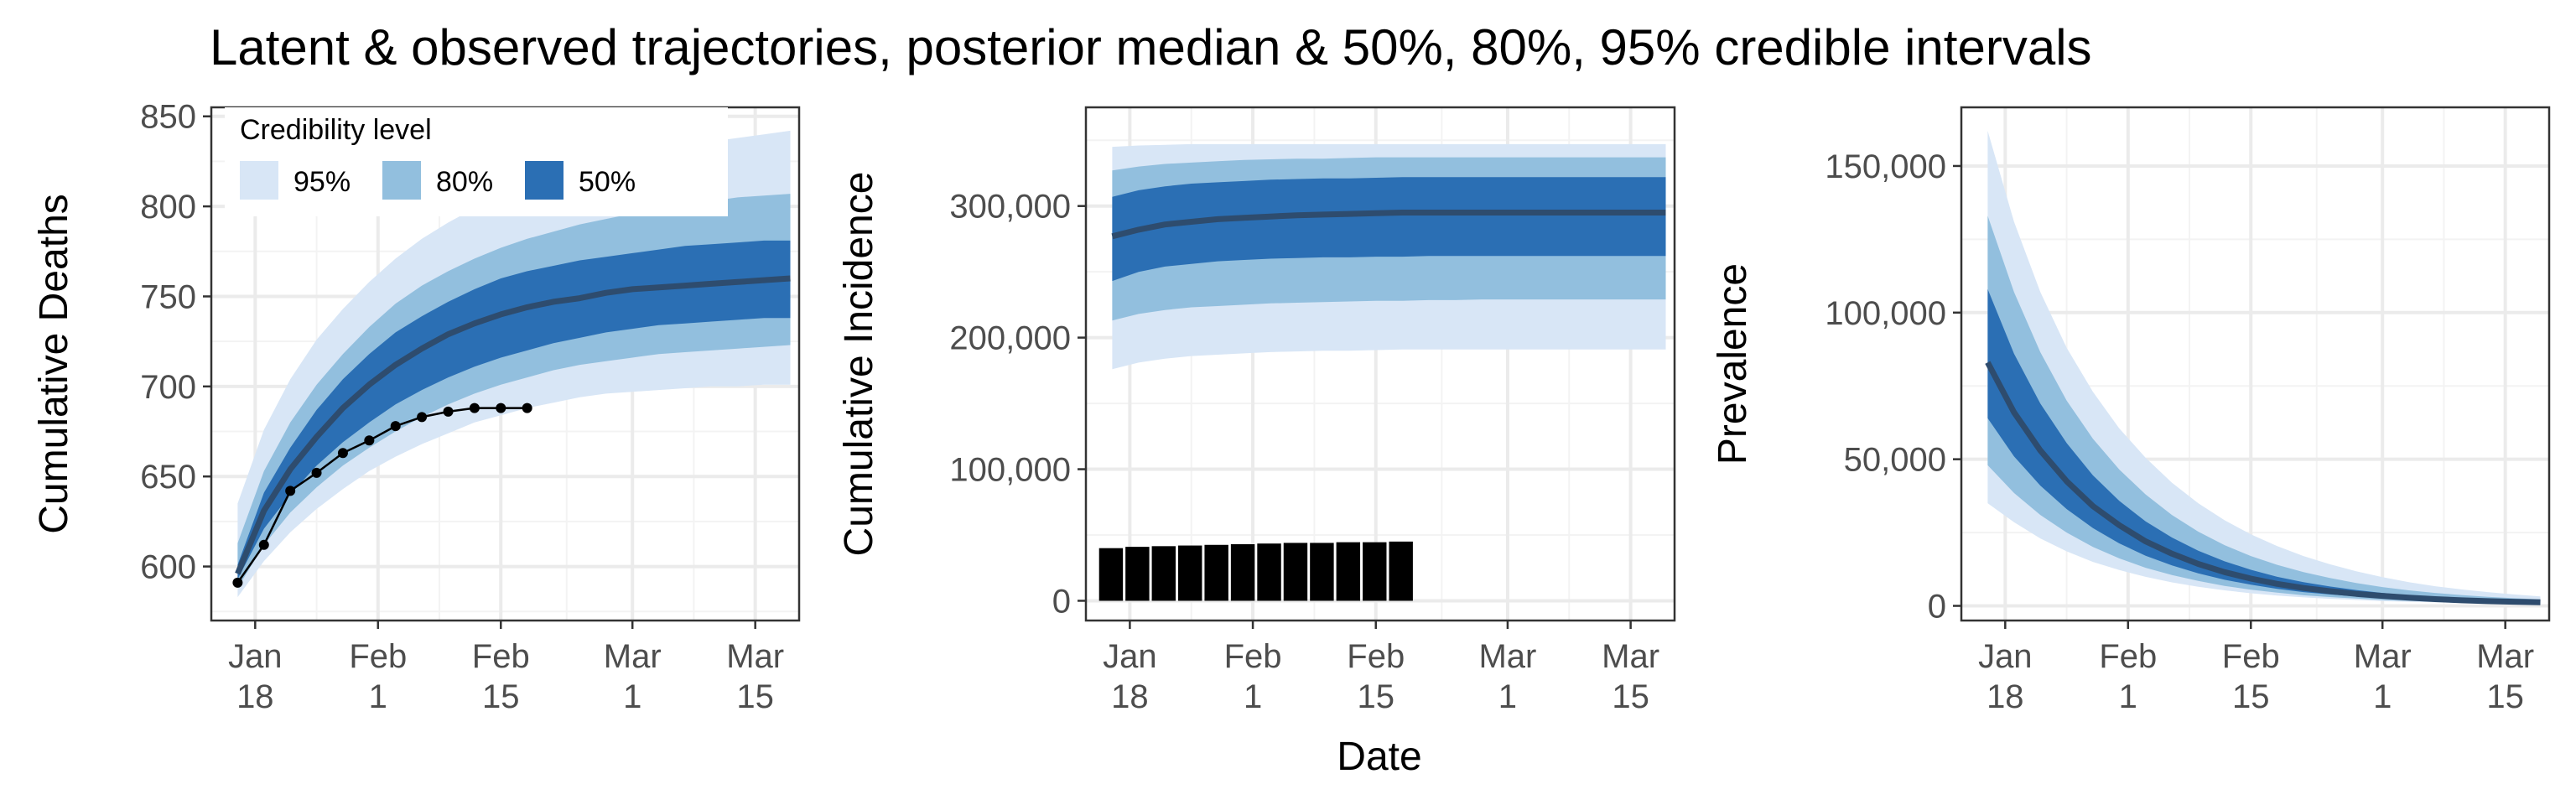  What do you see at coordinates (1895, 460) in the screenshot?
I see `y-tick-label: 50,000` at bounding box center [1895, 460].